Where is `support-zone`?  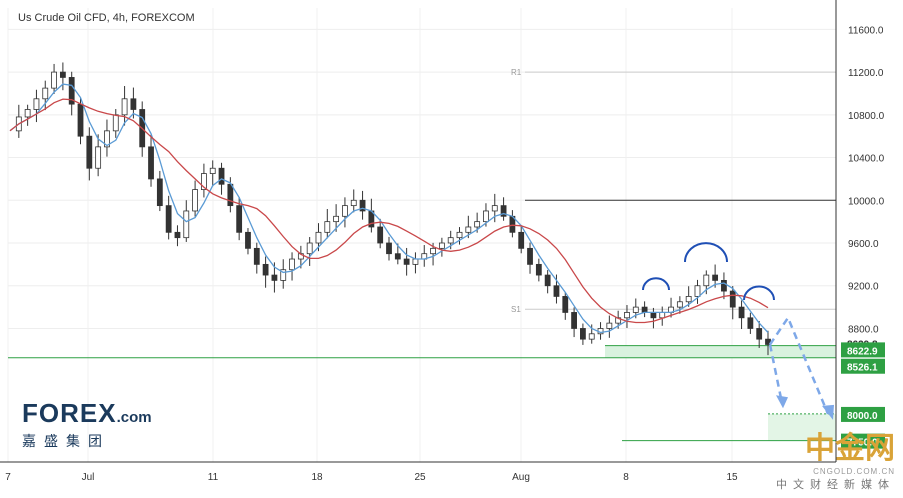 support-zone is located at coordinates (720, 351).